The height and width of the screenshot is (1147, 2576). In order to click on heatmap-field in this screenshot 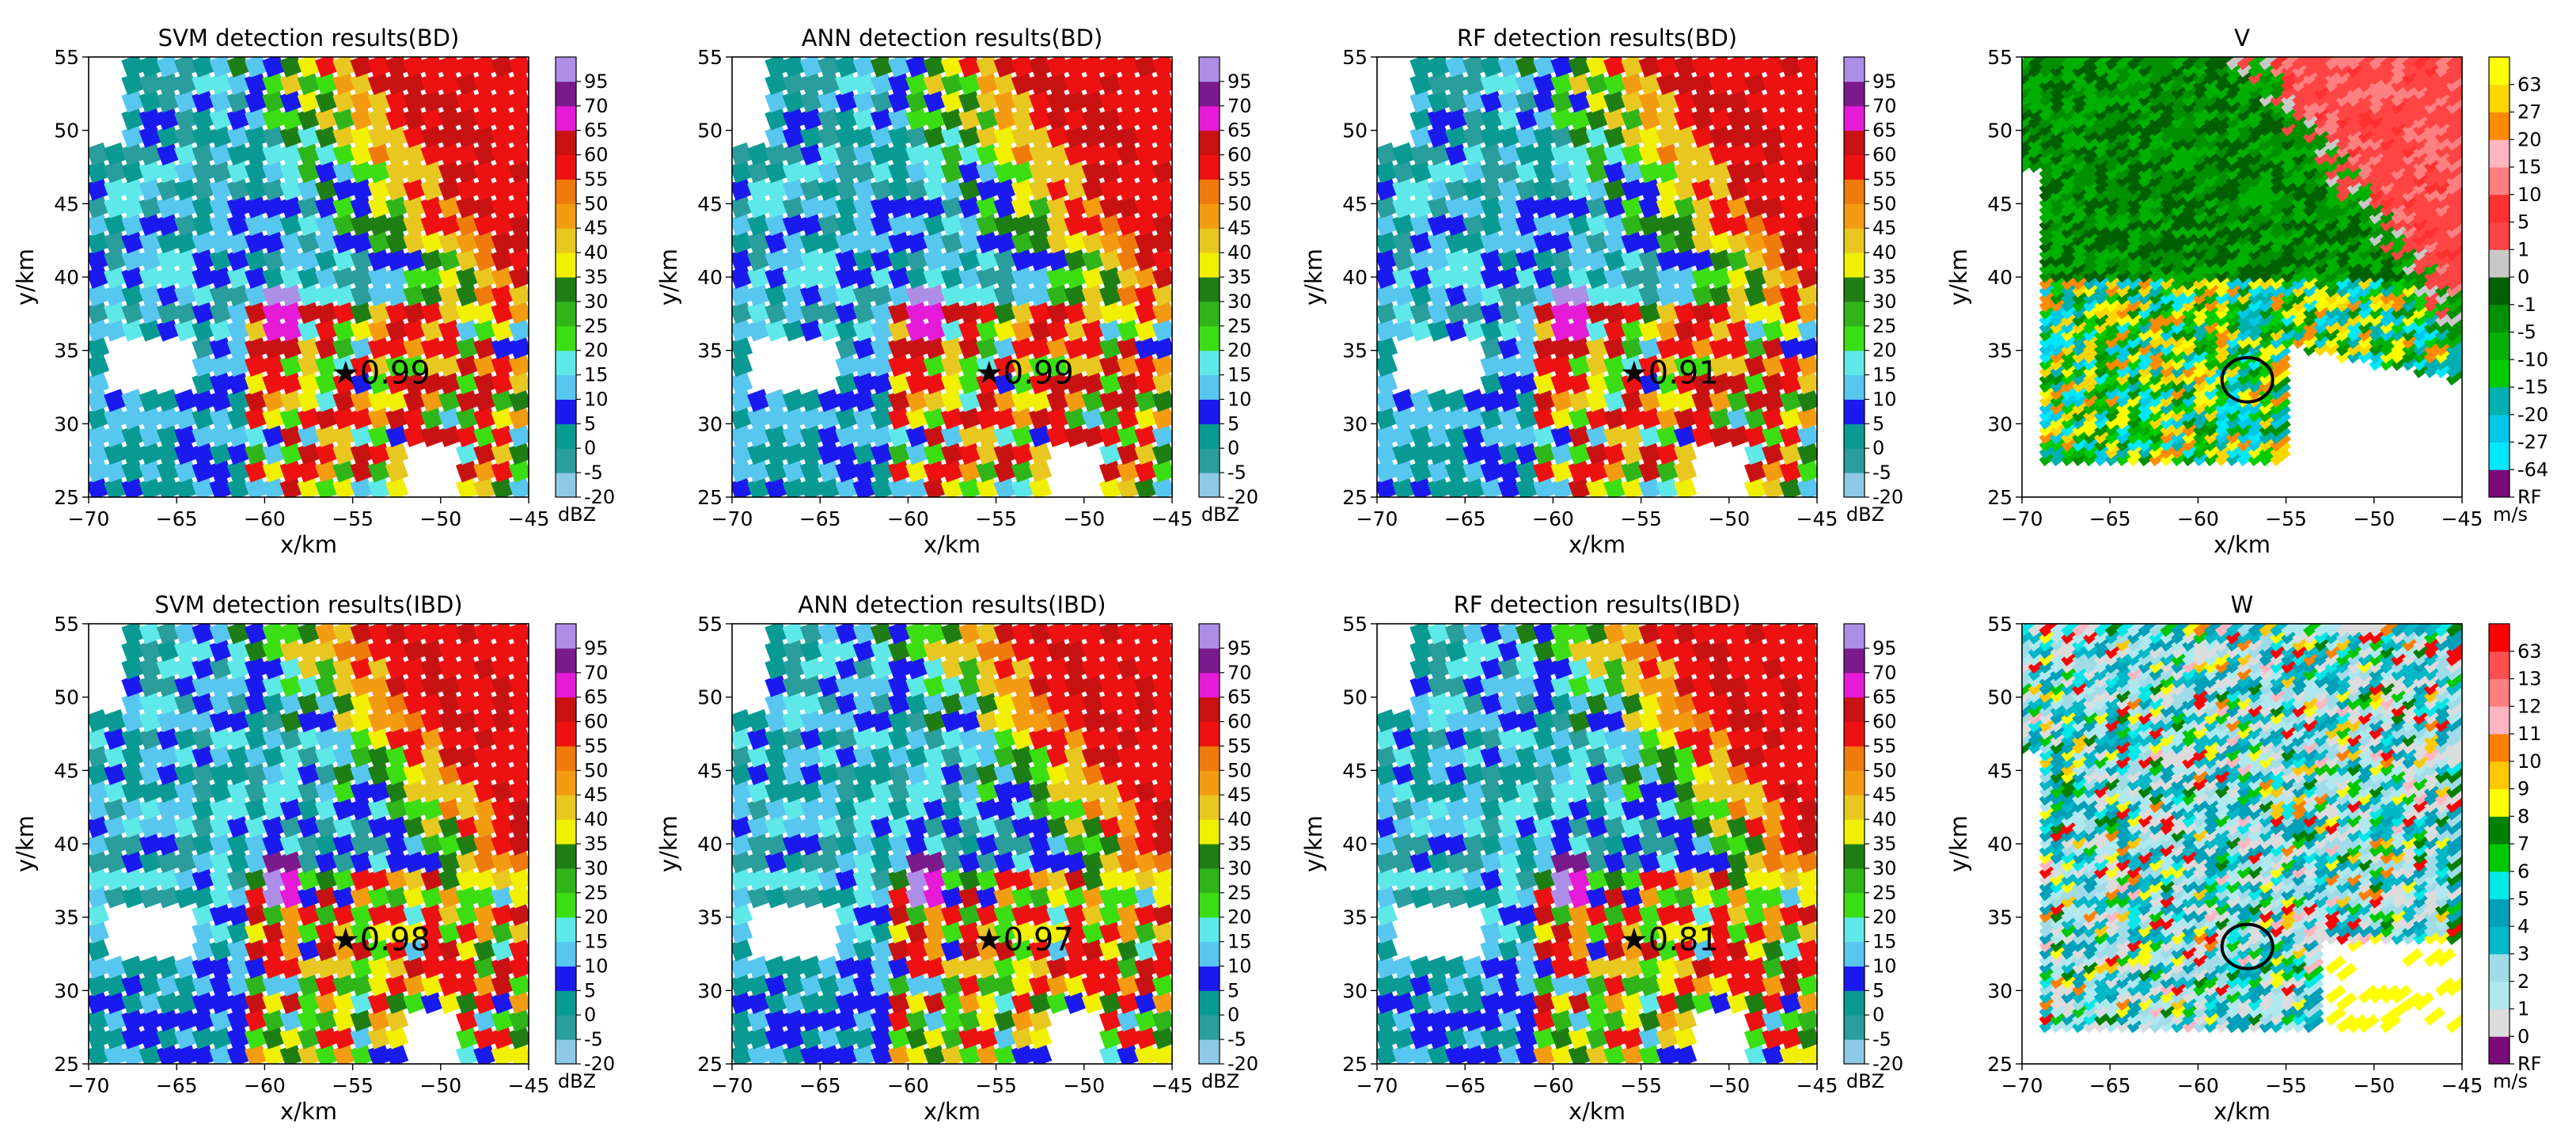, I will do `click(1597, 277)`.